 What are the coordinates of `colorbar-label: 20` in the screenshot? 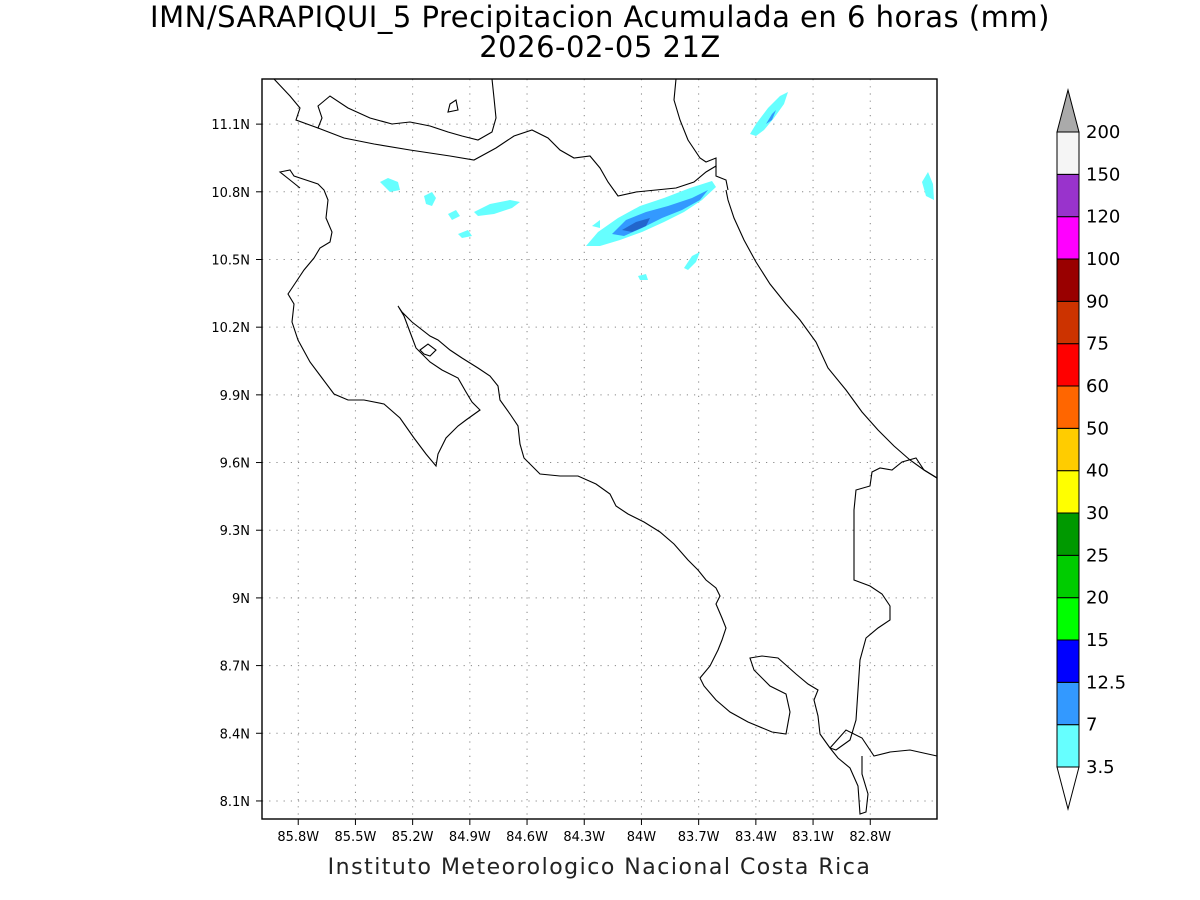 It's located at (1097, 598).